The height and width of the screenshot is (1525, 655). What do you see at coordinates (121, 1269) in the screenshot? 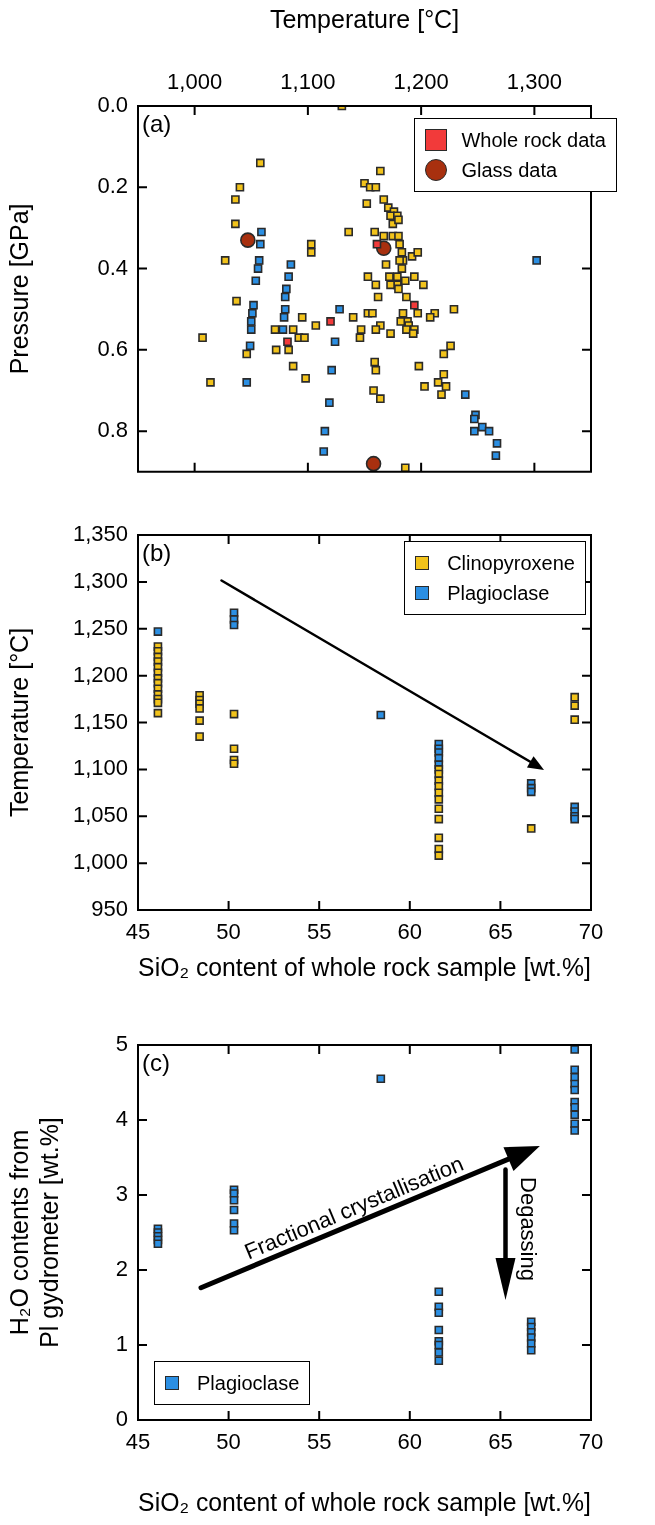
I see `y-tick-label: 2` at bounding box center [121, 1269].